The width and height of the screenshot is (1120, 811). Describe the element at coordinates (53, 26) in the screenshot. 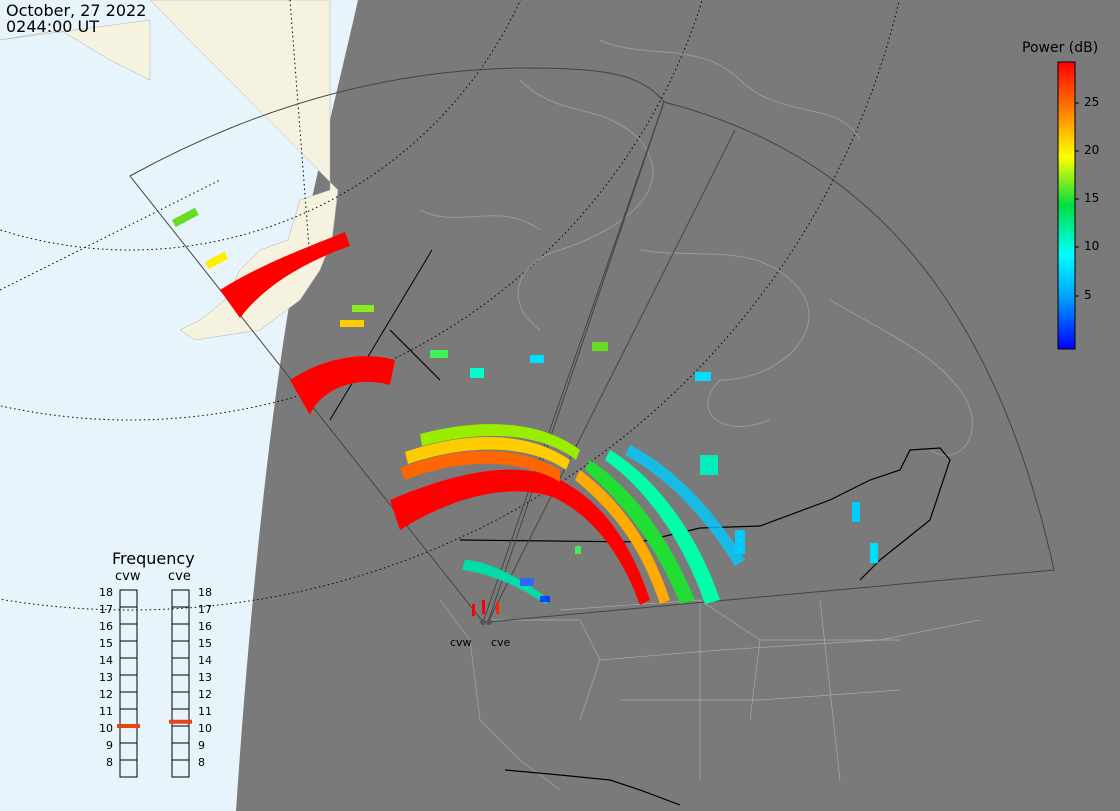

I see `timestamp-time: 0244:00 UT` at that location.